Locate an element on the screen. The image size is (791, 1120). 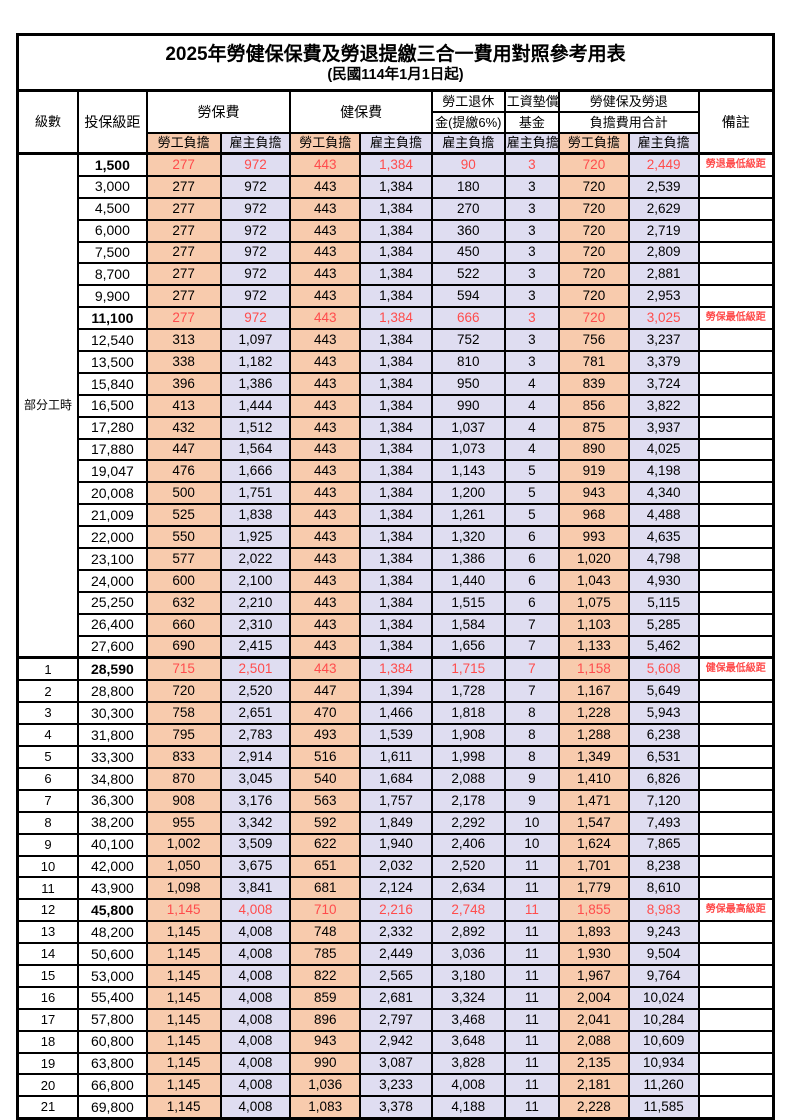
total-worker-cell: 1,158 is located at coordinates (594, 669).